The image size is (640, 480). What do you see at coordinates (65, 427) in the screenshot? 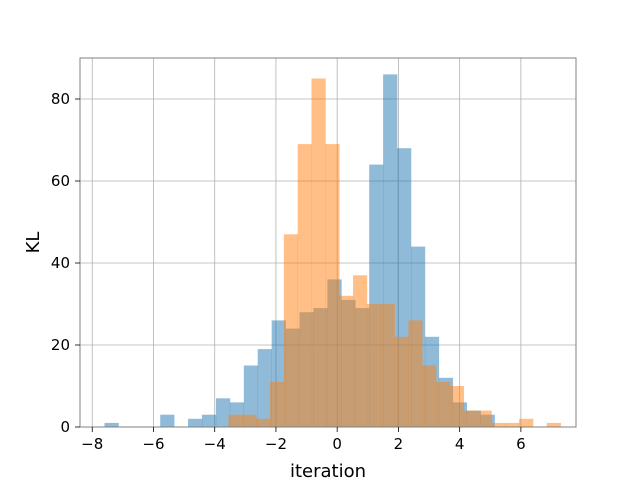
I see `y-tick-label: 0` at bounding box center [65, 427].